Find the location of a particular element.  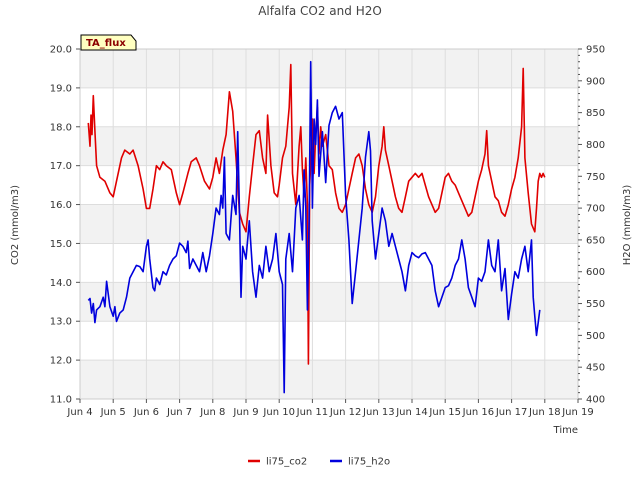

y-left-tick-label: 19.0 is located at coordinates (61, 88).